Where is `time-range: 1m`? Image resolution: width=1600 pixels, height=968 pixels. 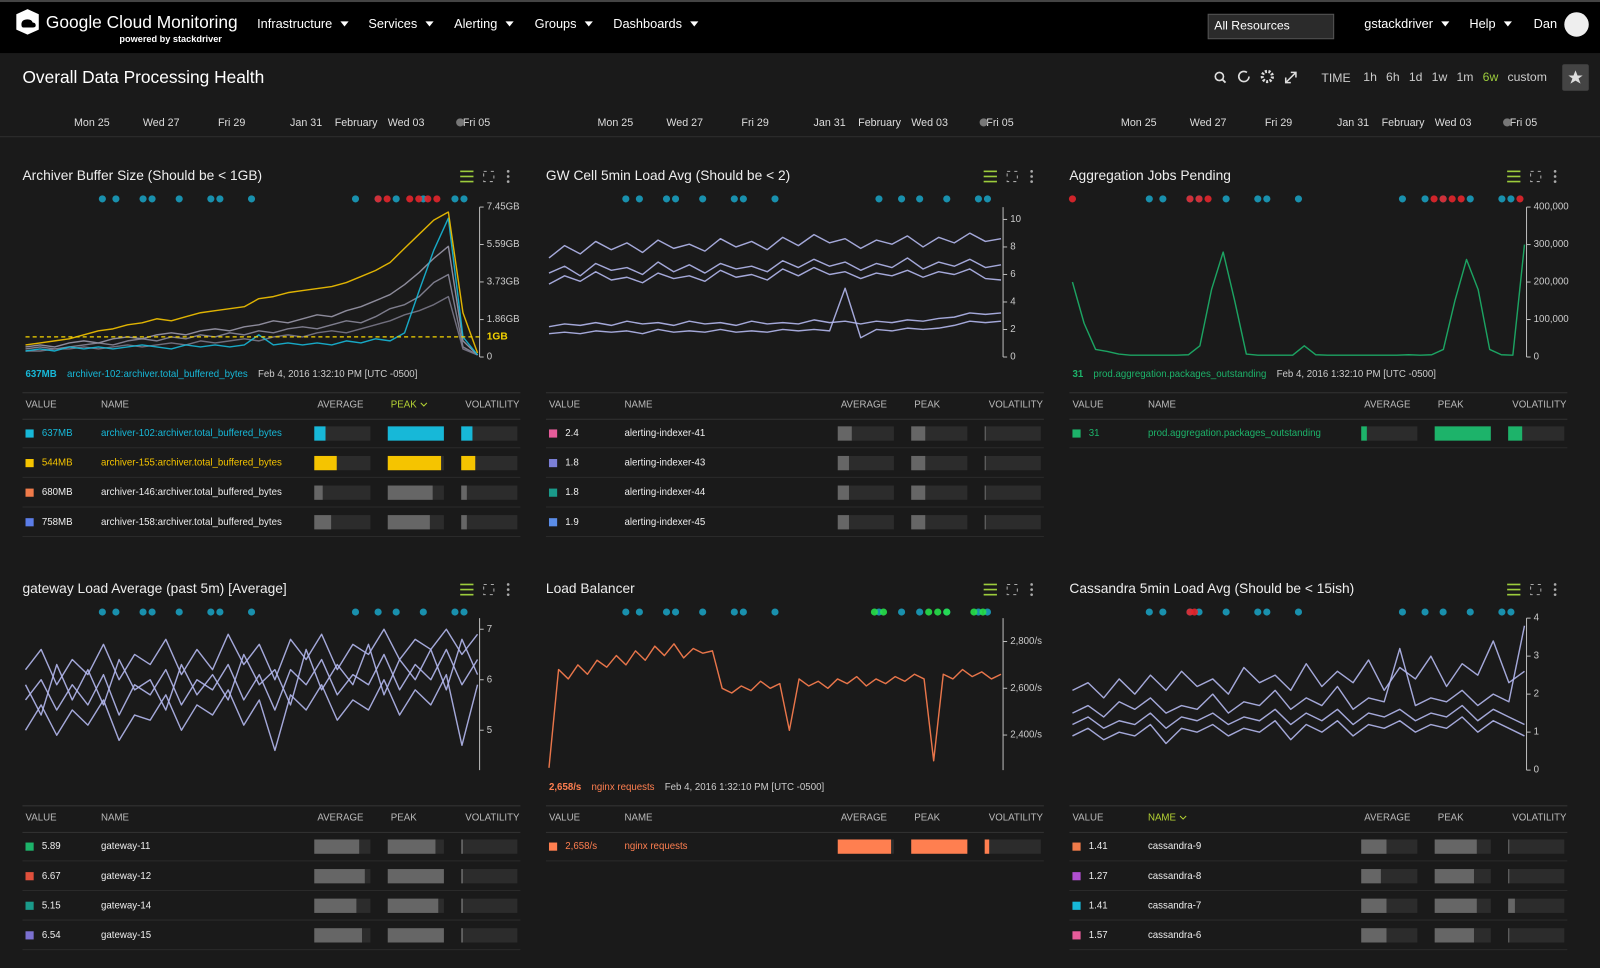 time-range: 1m is located at coordinates (1464, 77).